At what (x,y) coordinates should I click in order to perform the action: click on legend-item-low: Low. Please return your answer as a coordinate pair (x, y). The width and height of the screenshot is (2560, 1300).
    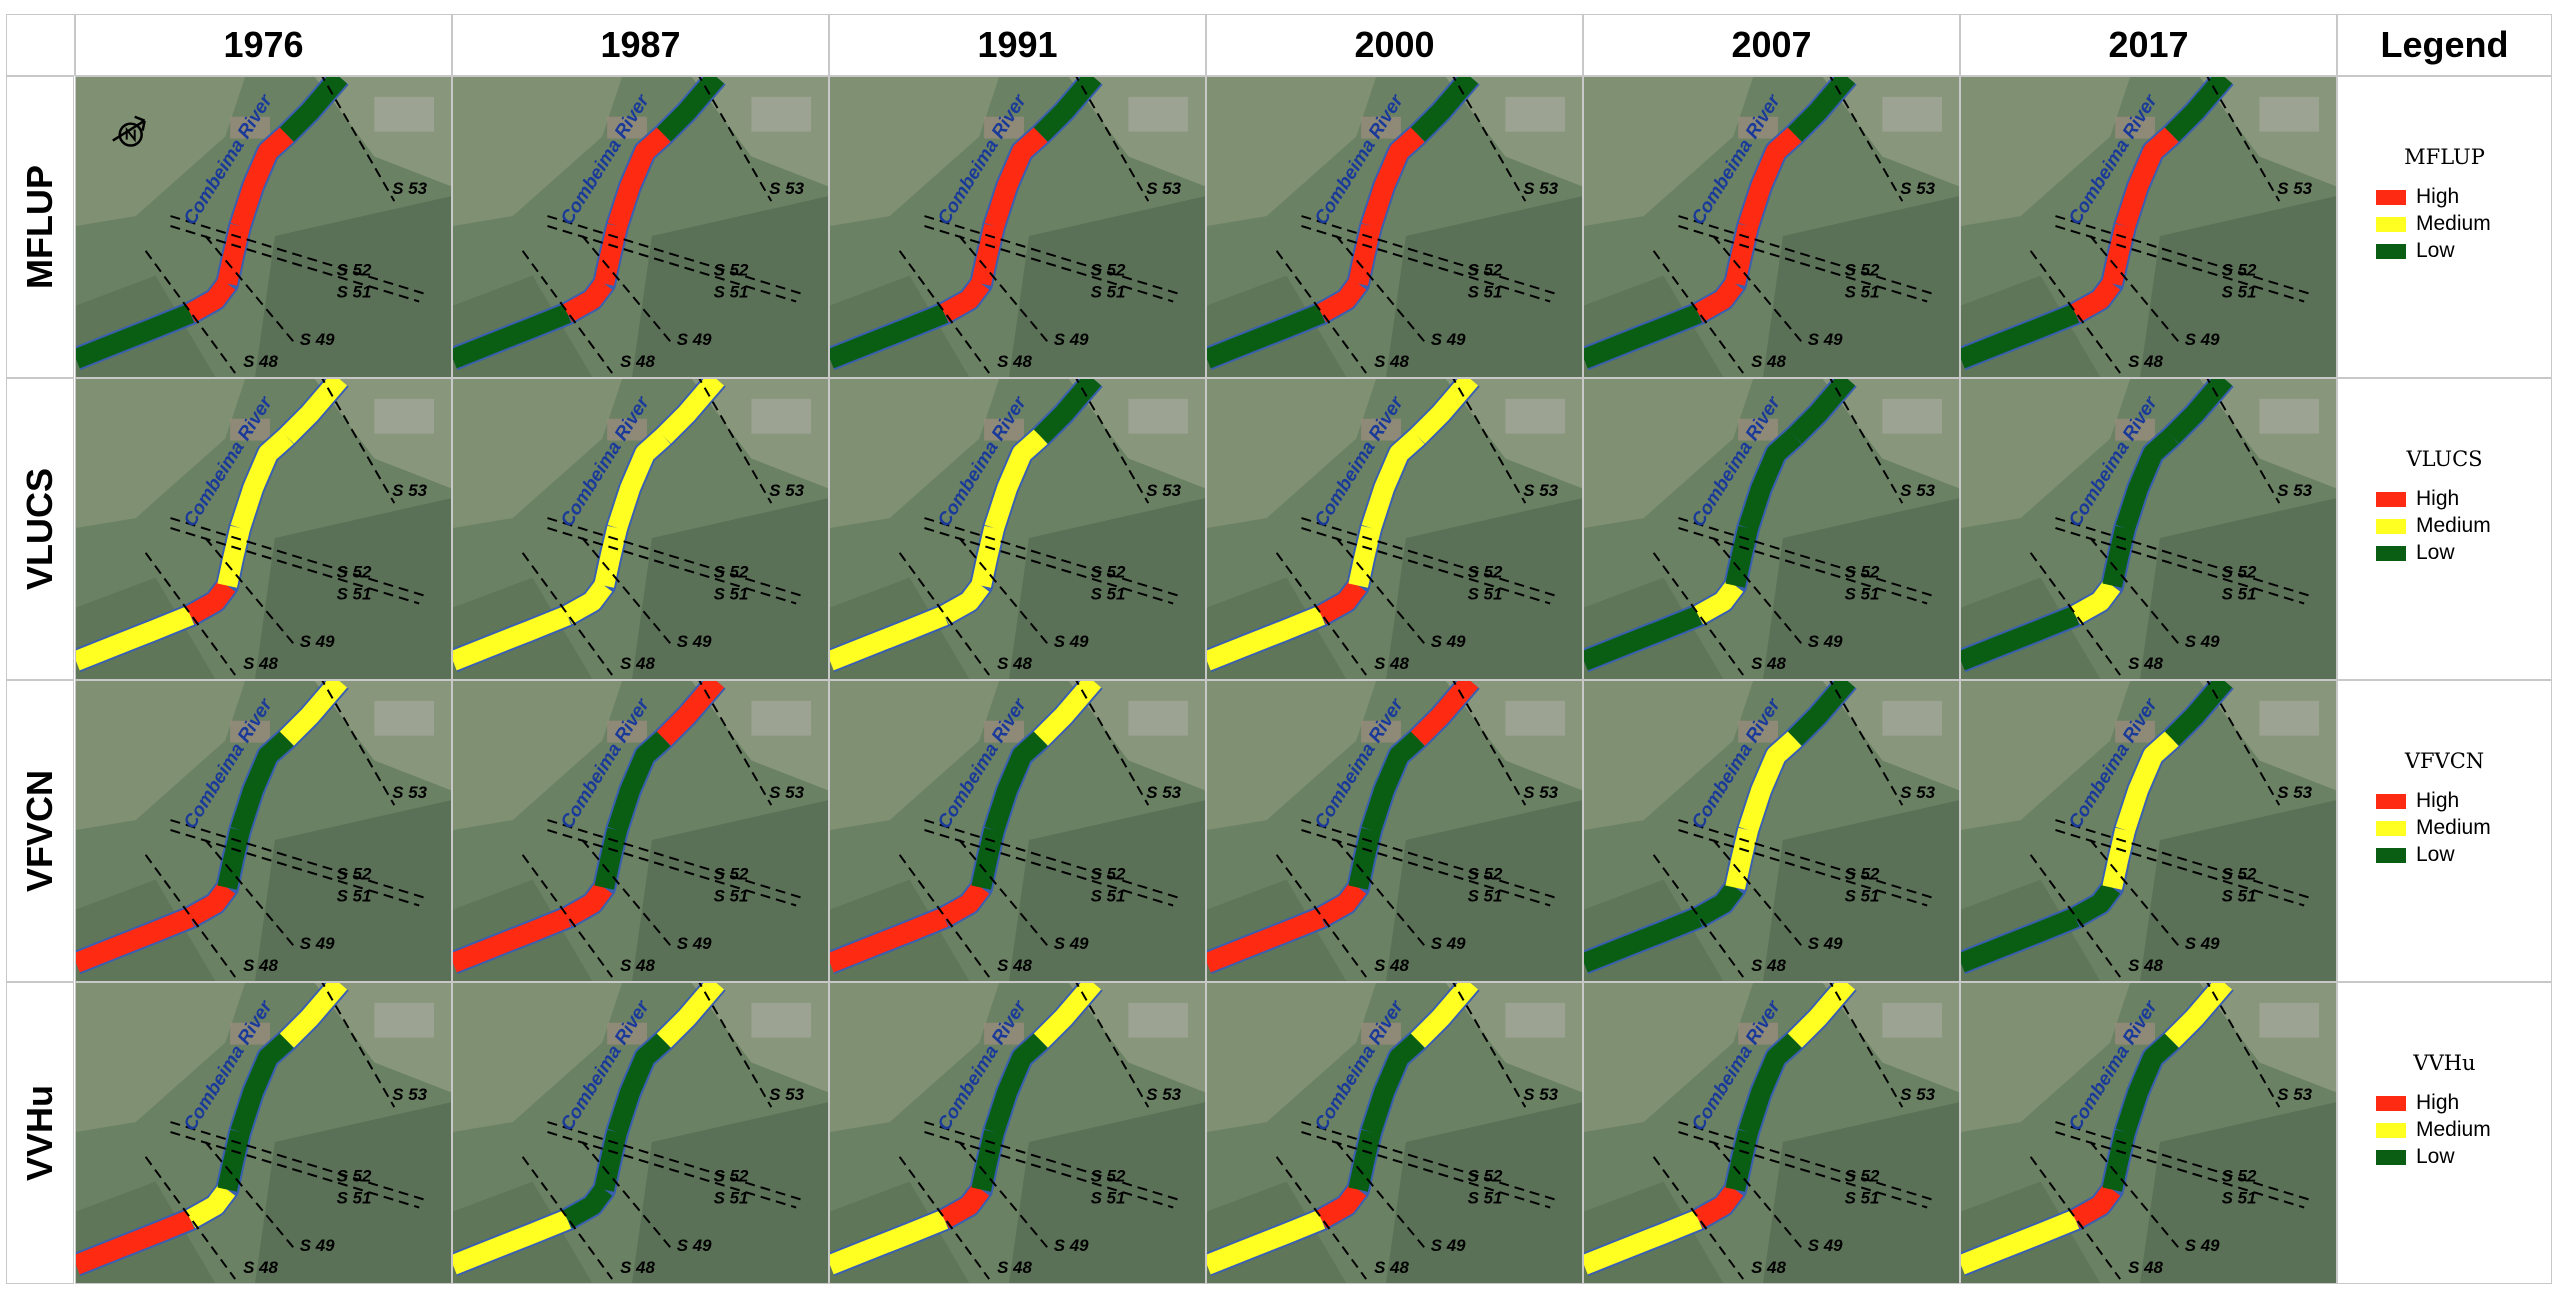
    Looking at the image, I should click on (2415, 553).